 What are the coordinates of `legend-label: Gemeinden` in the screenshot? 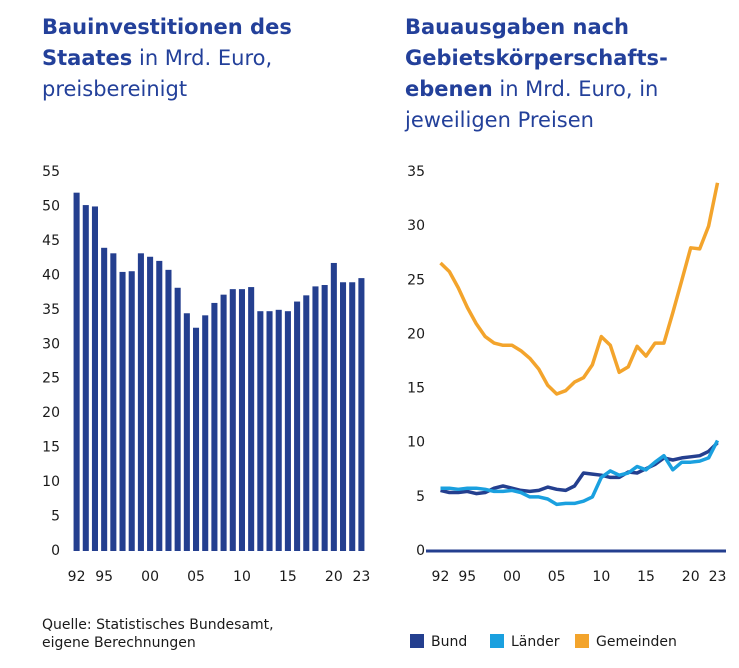 It's located at (636, 642).